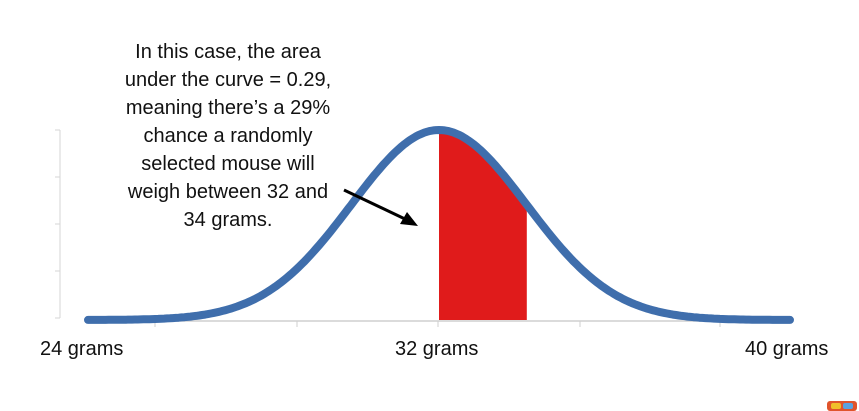 Image resolution: width=859 pixels, height=411 pixels. What do you see at coordinates (437, 349) in the screenshot?
I see `x-tick-label-32: 32 grams` at bounding box center [437, 349].